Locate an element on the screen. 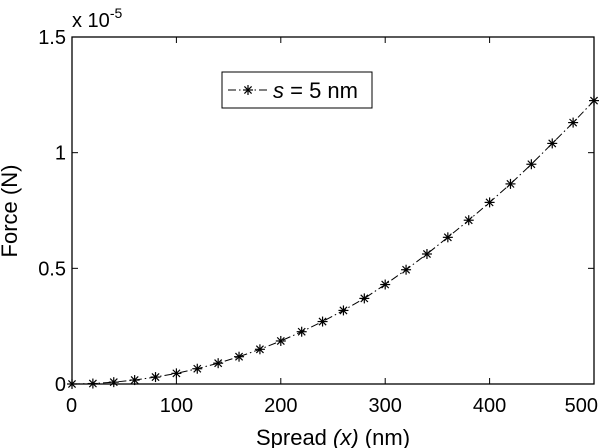  legend-marker is located at coordinates (248, 90).